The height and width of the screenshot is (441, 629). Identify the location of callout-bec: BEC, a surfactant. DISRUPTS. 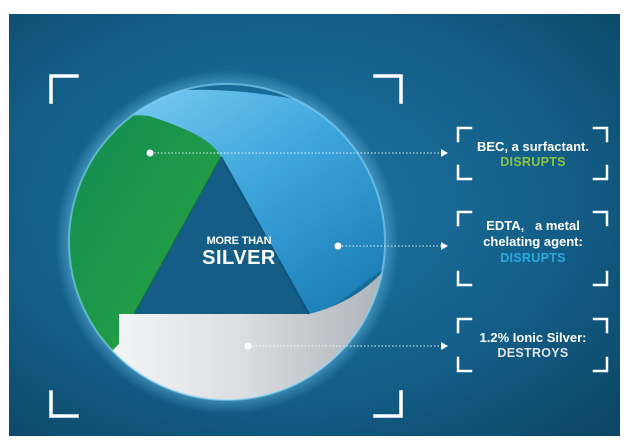
(533, 155).